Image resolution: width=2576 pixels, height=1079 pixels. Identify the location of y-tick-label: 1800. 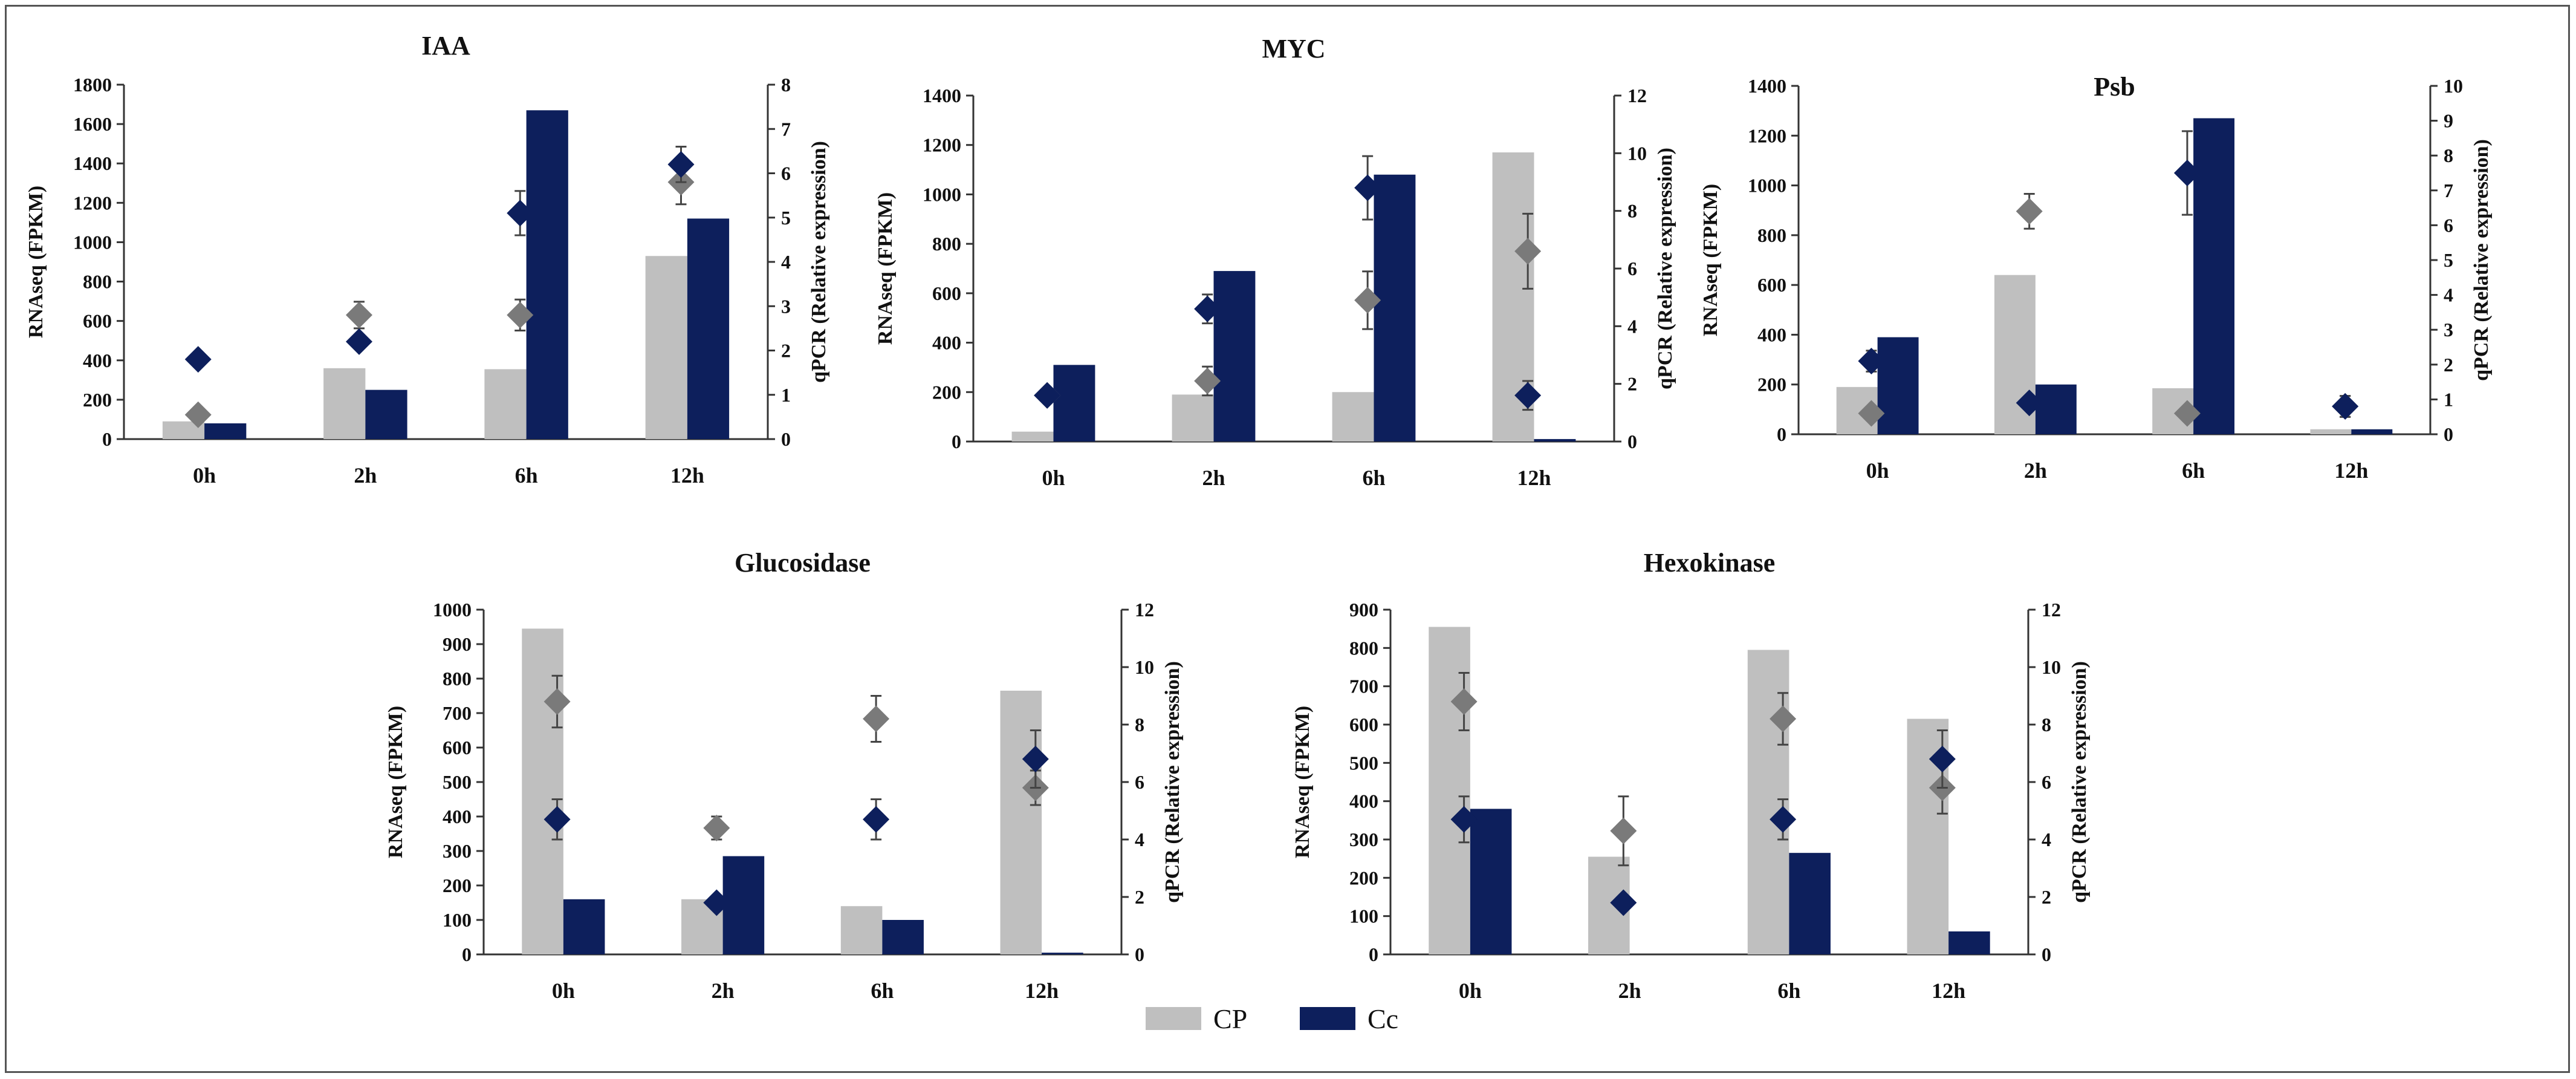
(92, 85).